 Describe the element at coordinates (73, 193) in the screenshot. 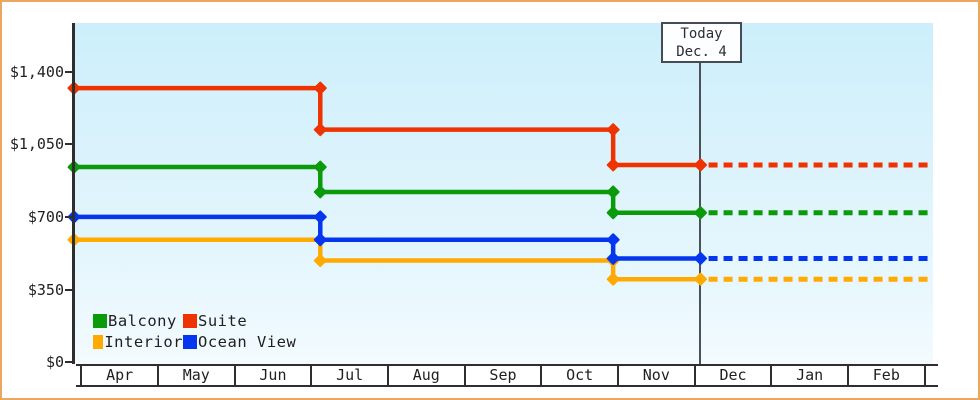

I see `y-axis` at that location.